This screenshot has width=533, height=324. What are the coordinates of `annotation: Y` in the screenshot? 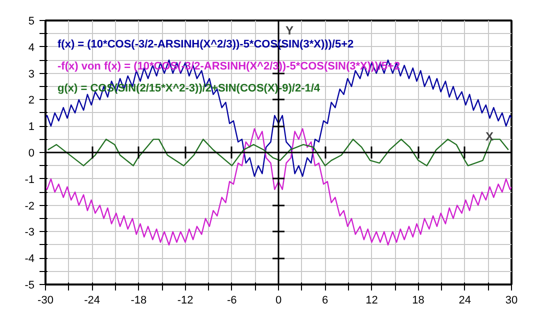 It's located at (290, 31).